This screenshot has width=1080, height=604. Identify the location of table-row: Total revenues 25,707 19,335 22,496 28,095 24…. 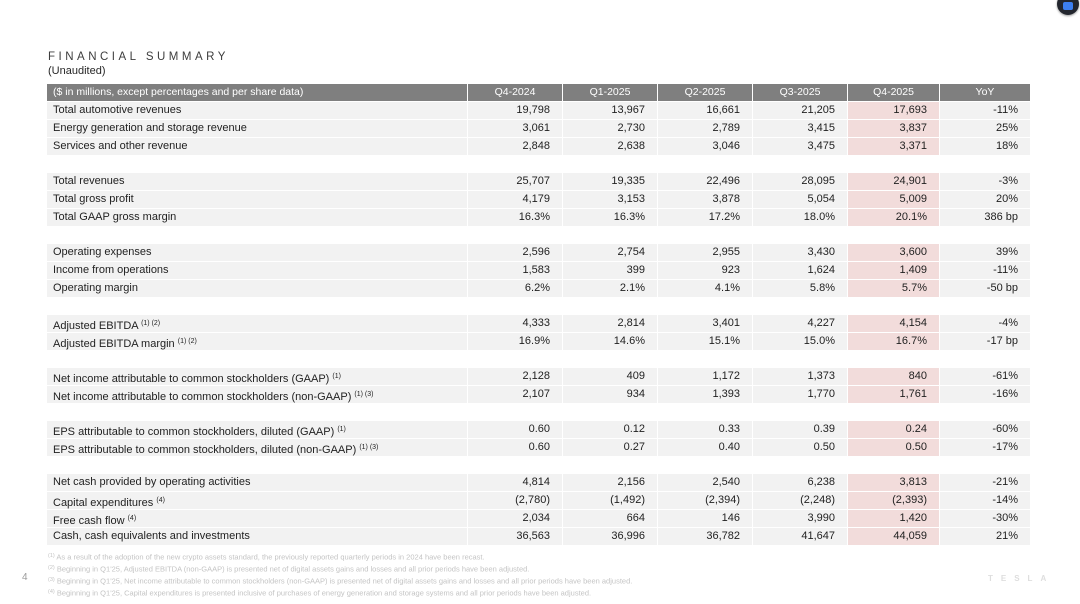
(538, 181).